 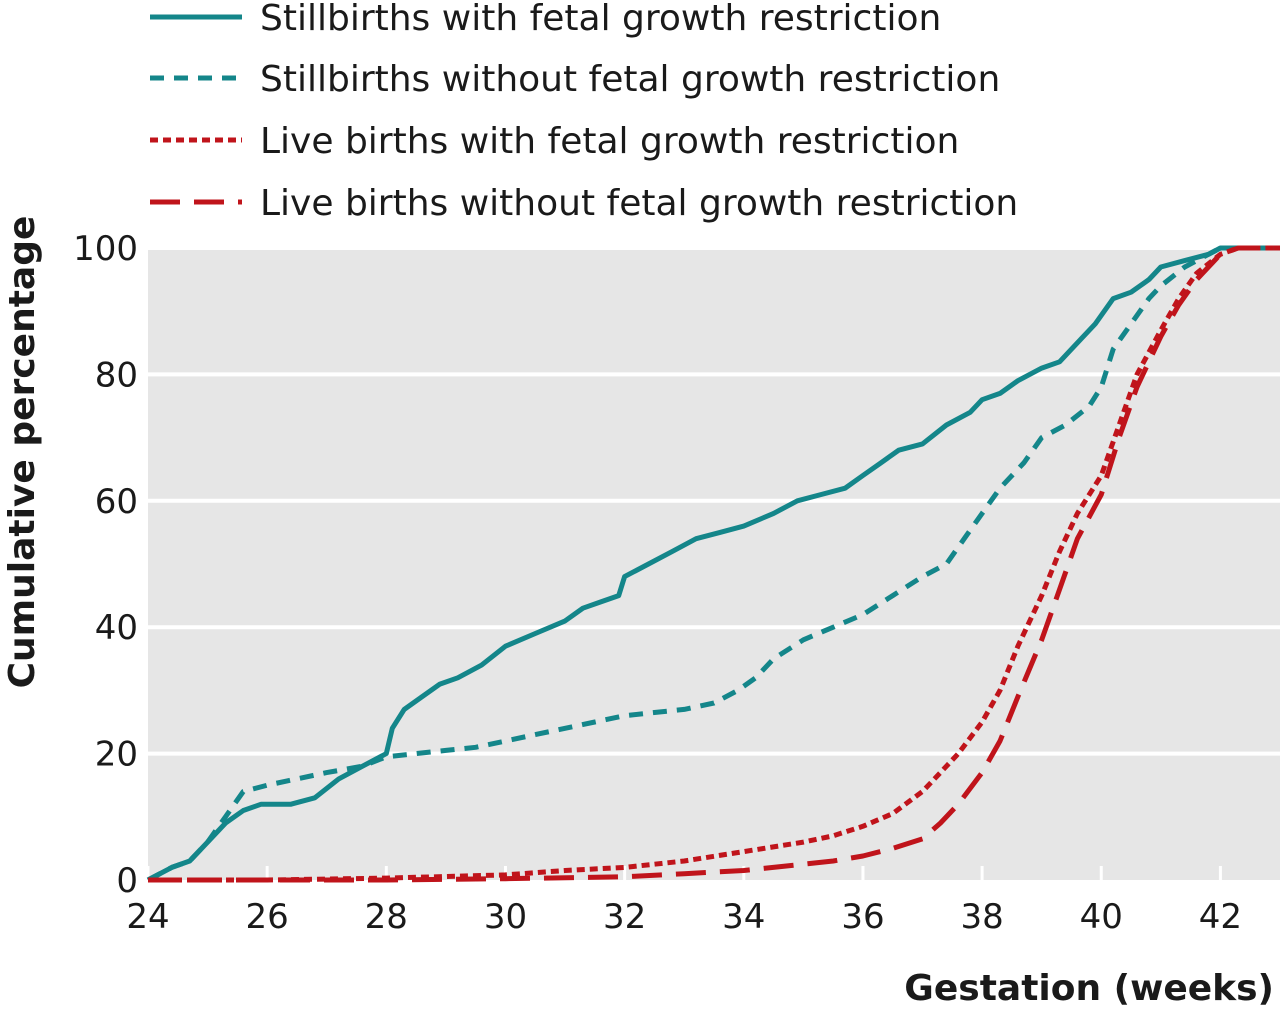 What do you see at coordinates (116, 502) in the screenshot?
I see `y-tick-label-60: 60` at bounding box center [116, 502].